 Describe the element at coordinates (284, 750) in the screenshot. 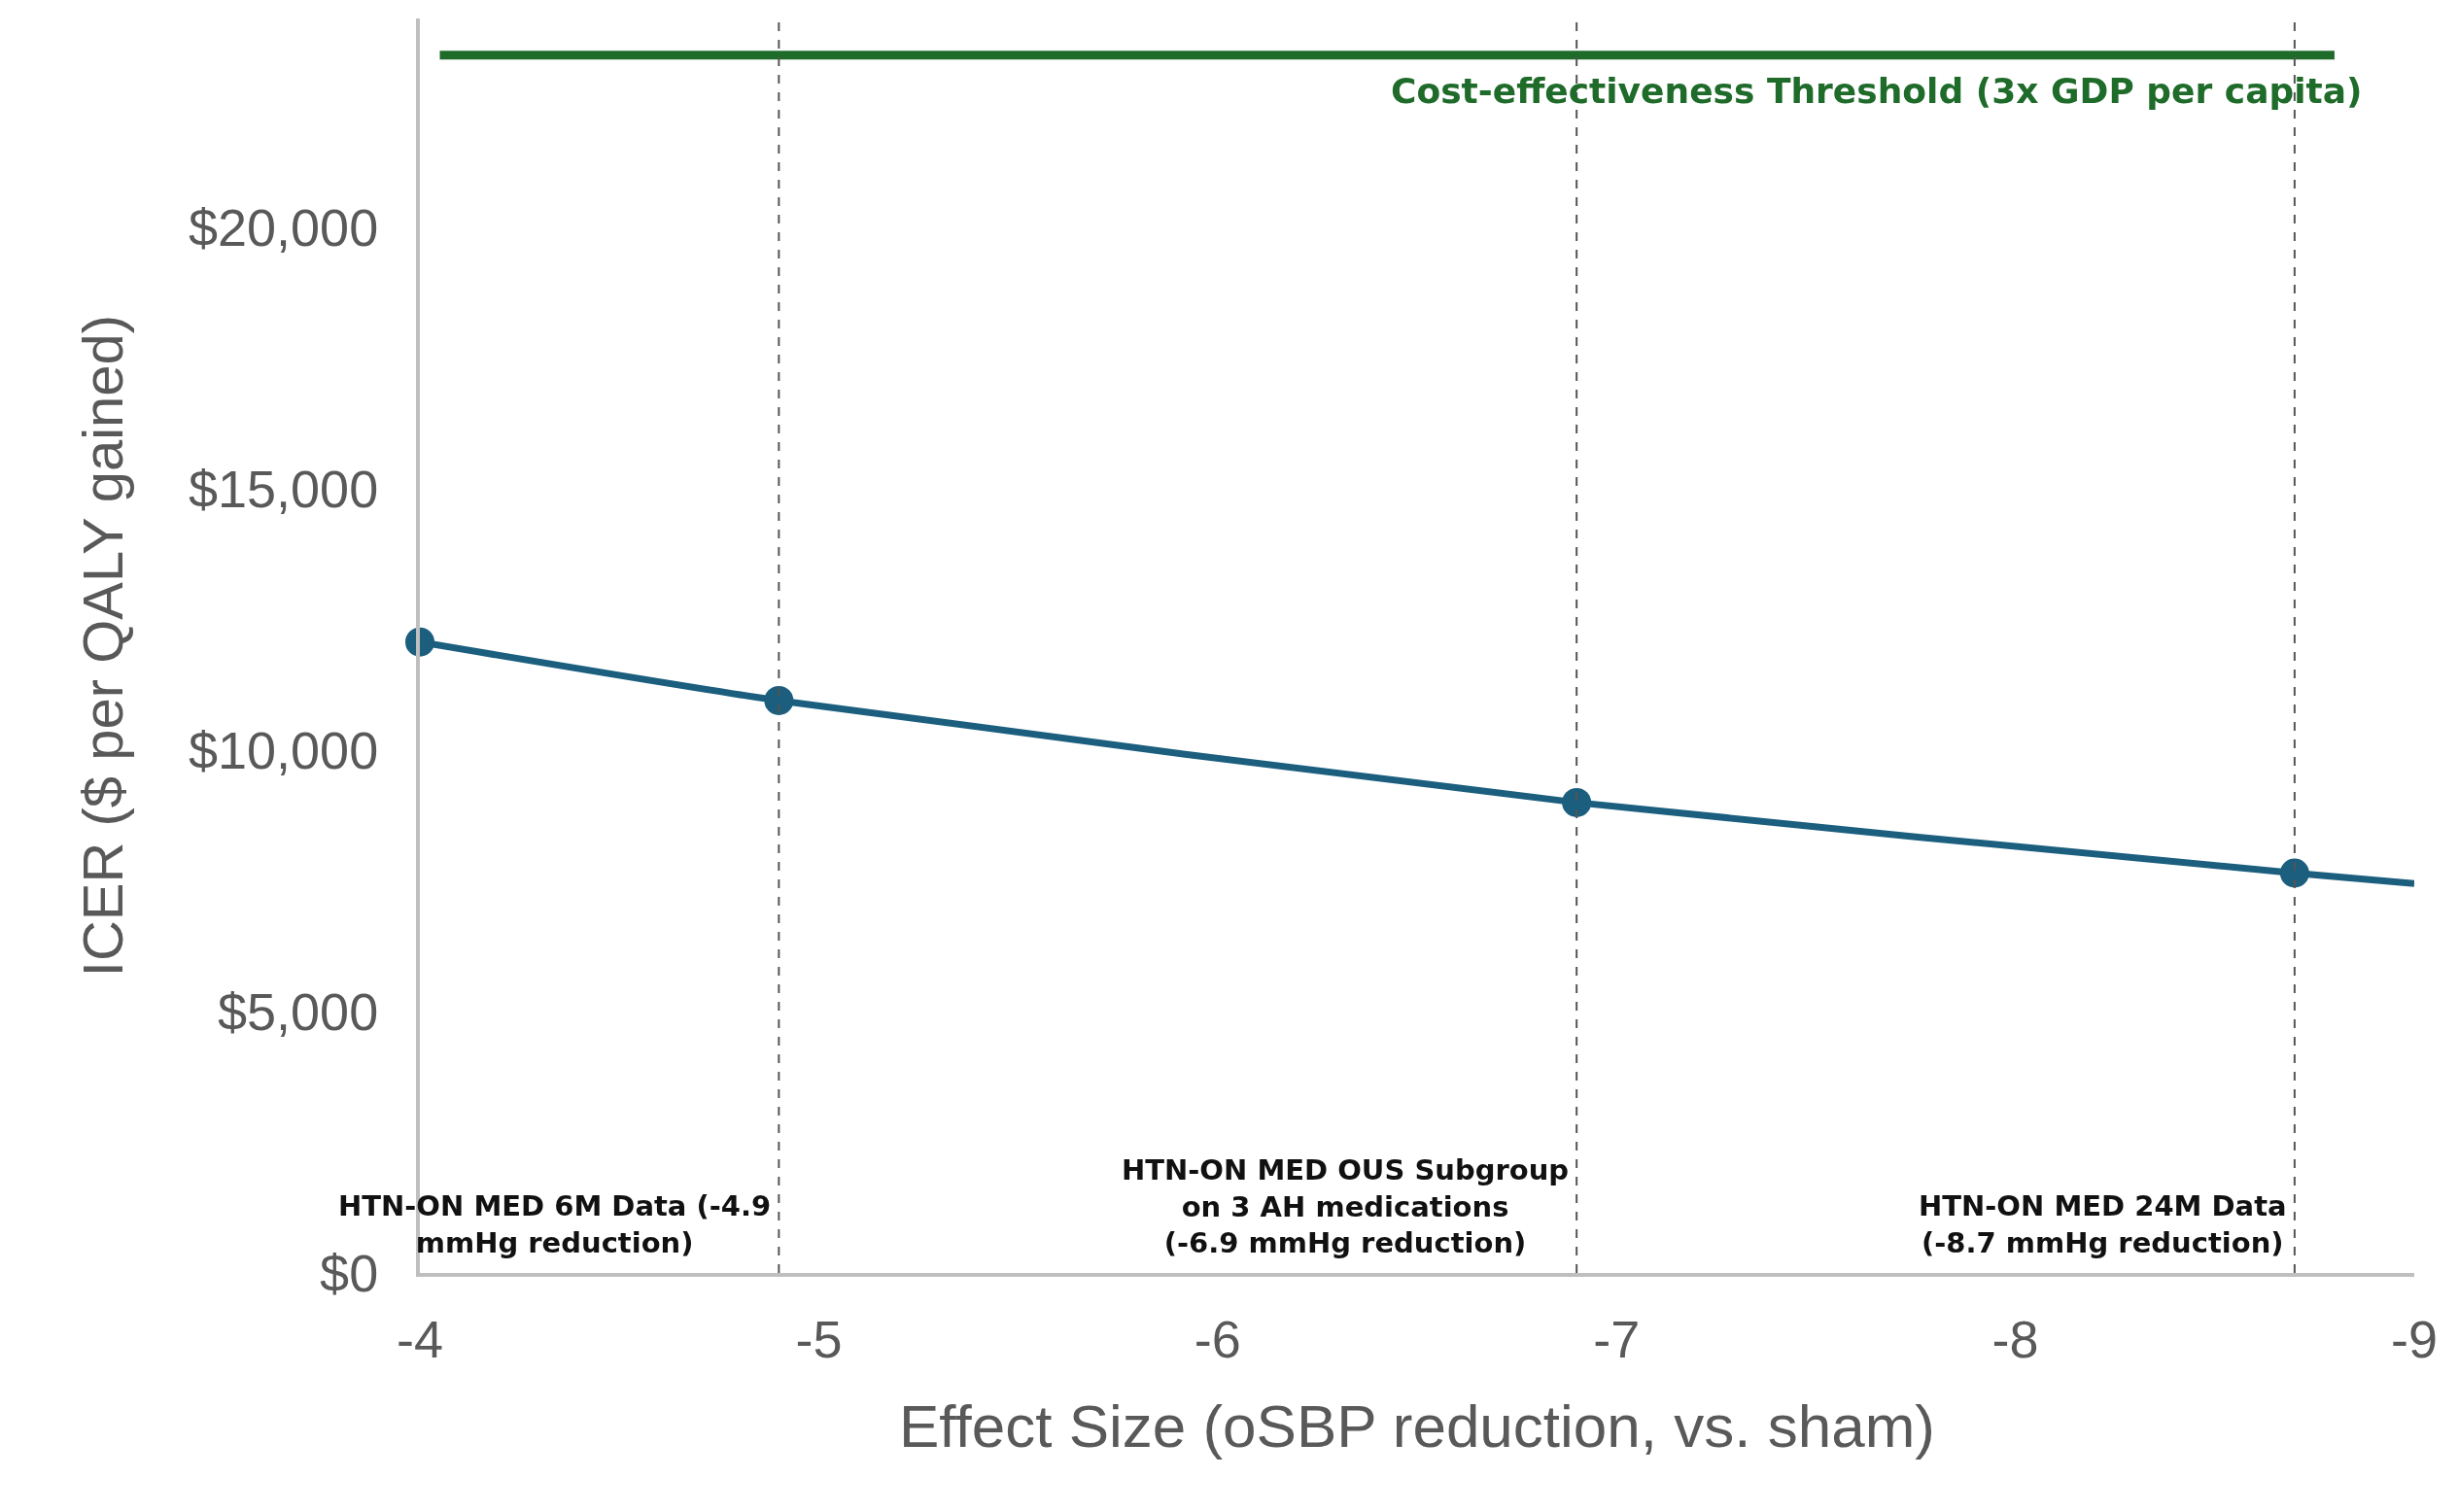

I see `y-tick-label: $10,000` at that location.